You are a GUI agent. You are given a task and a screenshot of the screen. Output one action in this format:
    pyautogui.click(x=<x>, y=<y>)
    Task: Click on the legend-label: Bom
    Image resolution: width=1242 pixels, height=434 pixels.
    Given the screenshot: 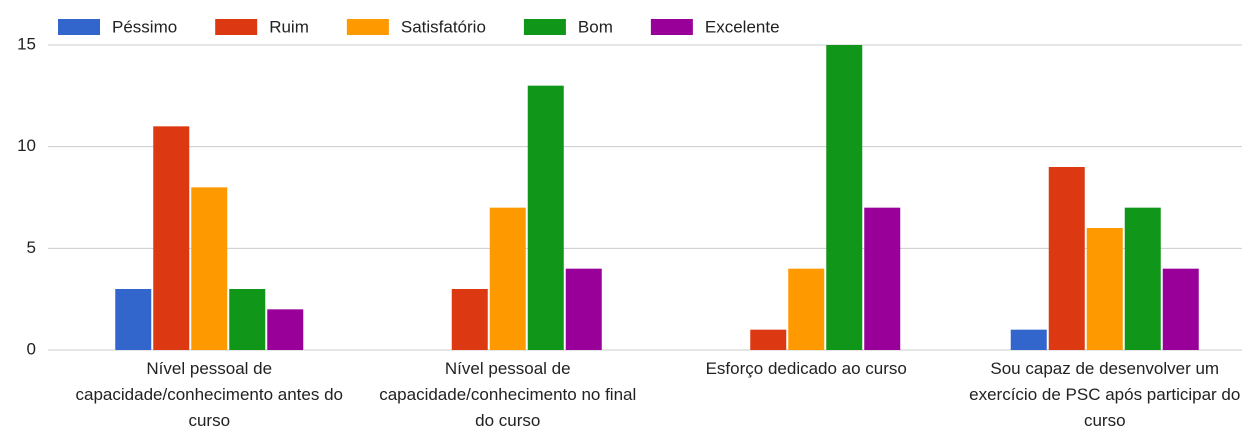 What is the action you would take?
    pyautogui.click(x=595, y=26)
    